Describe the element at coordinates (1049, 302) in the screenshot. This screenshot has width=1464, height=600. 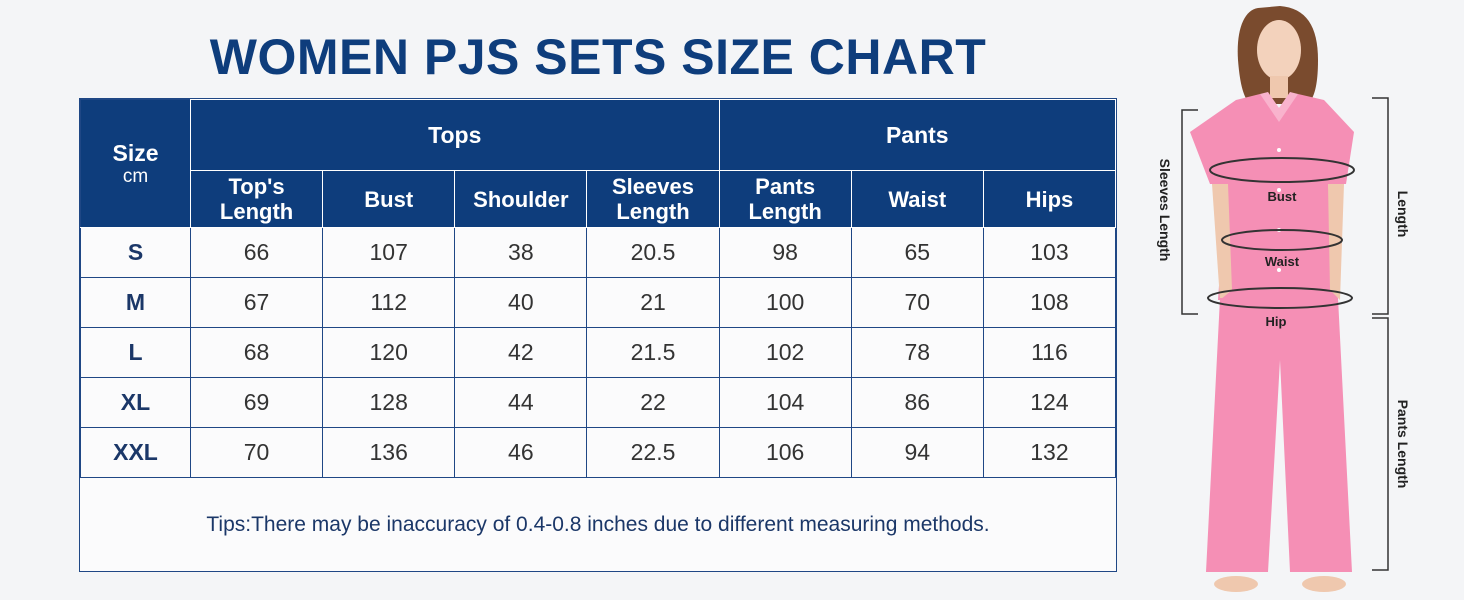
I see `table-cell: 108` at that location.